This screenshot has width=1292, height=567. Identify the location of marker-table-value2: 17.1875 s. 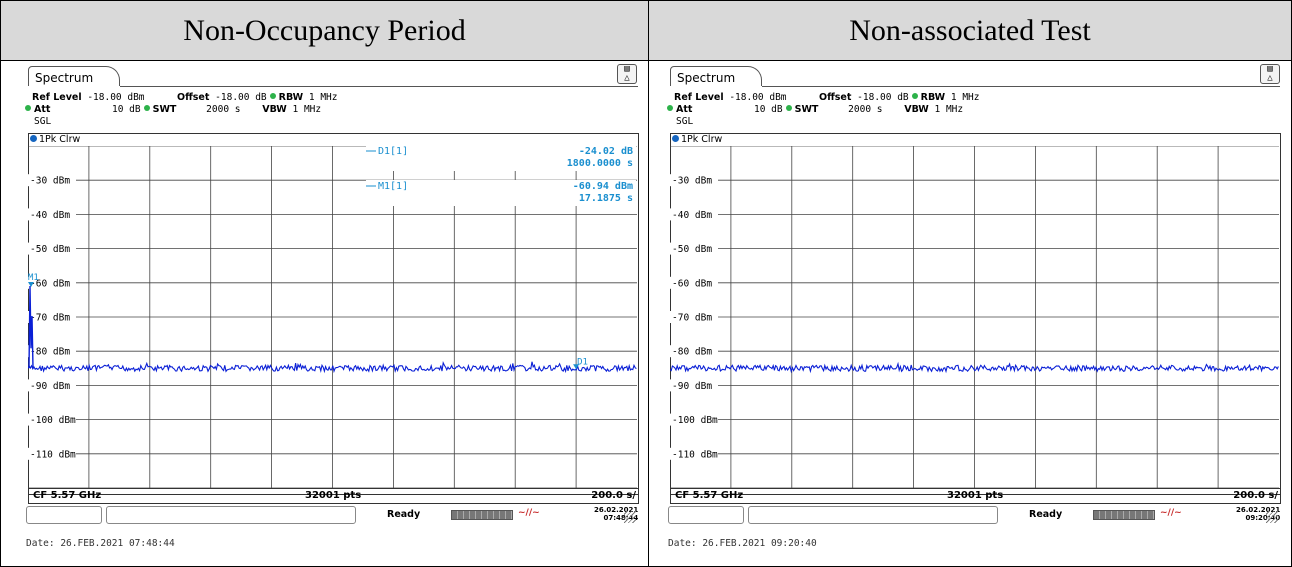
(606, 198).